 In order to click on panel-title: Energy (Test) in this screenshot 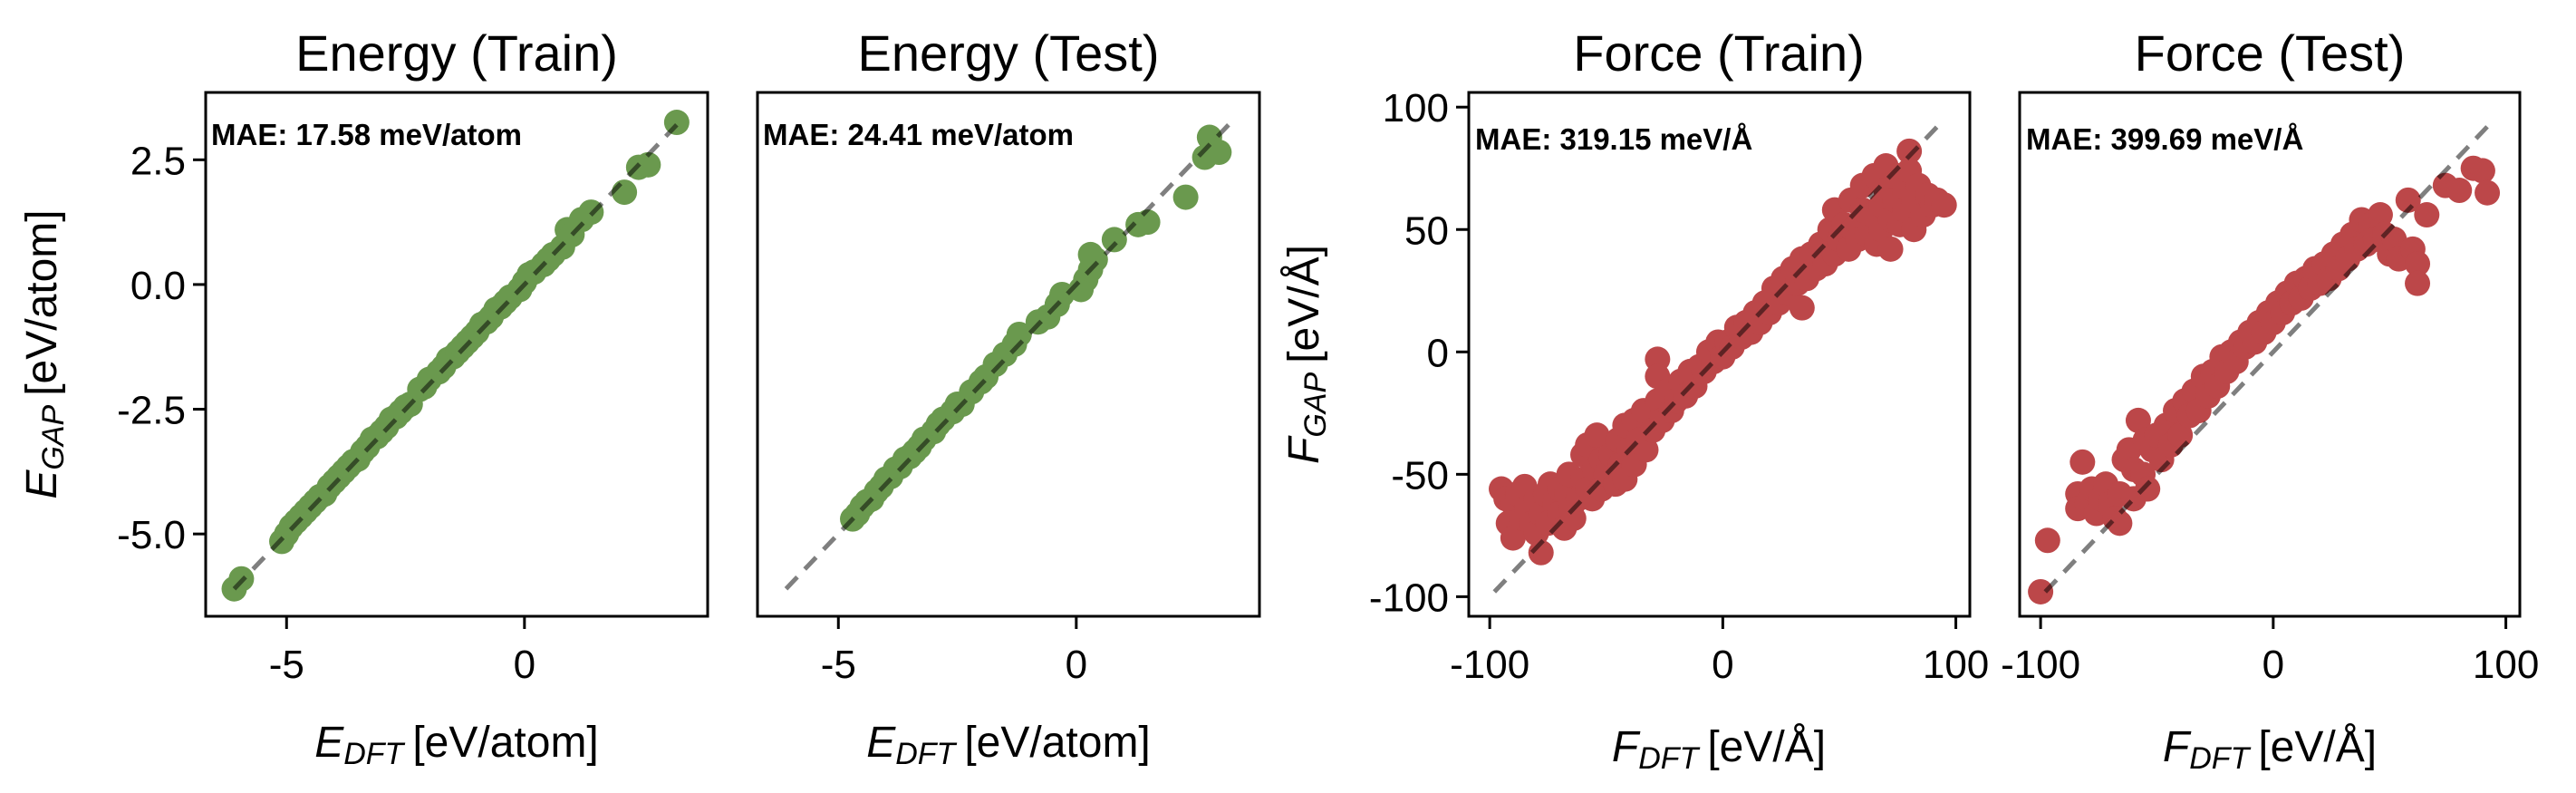, I will do `click(1009, 53)`.